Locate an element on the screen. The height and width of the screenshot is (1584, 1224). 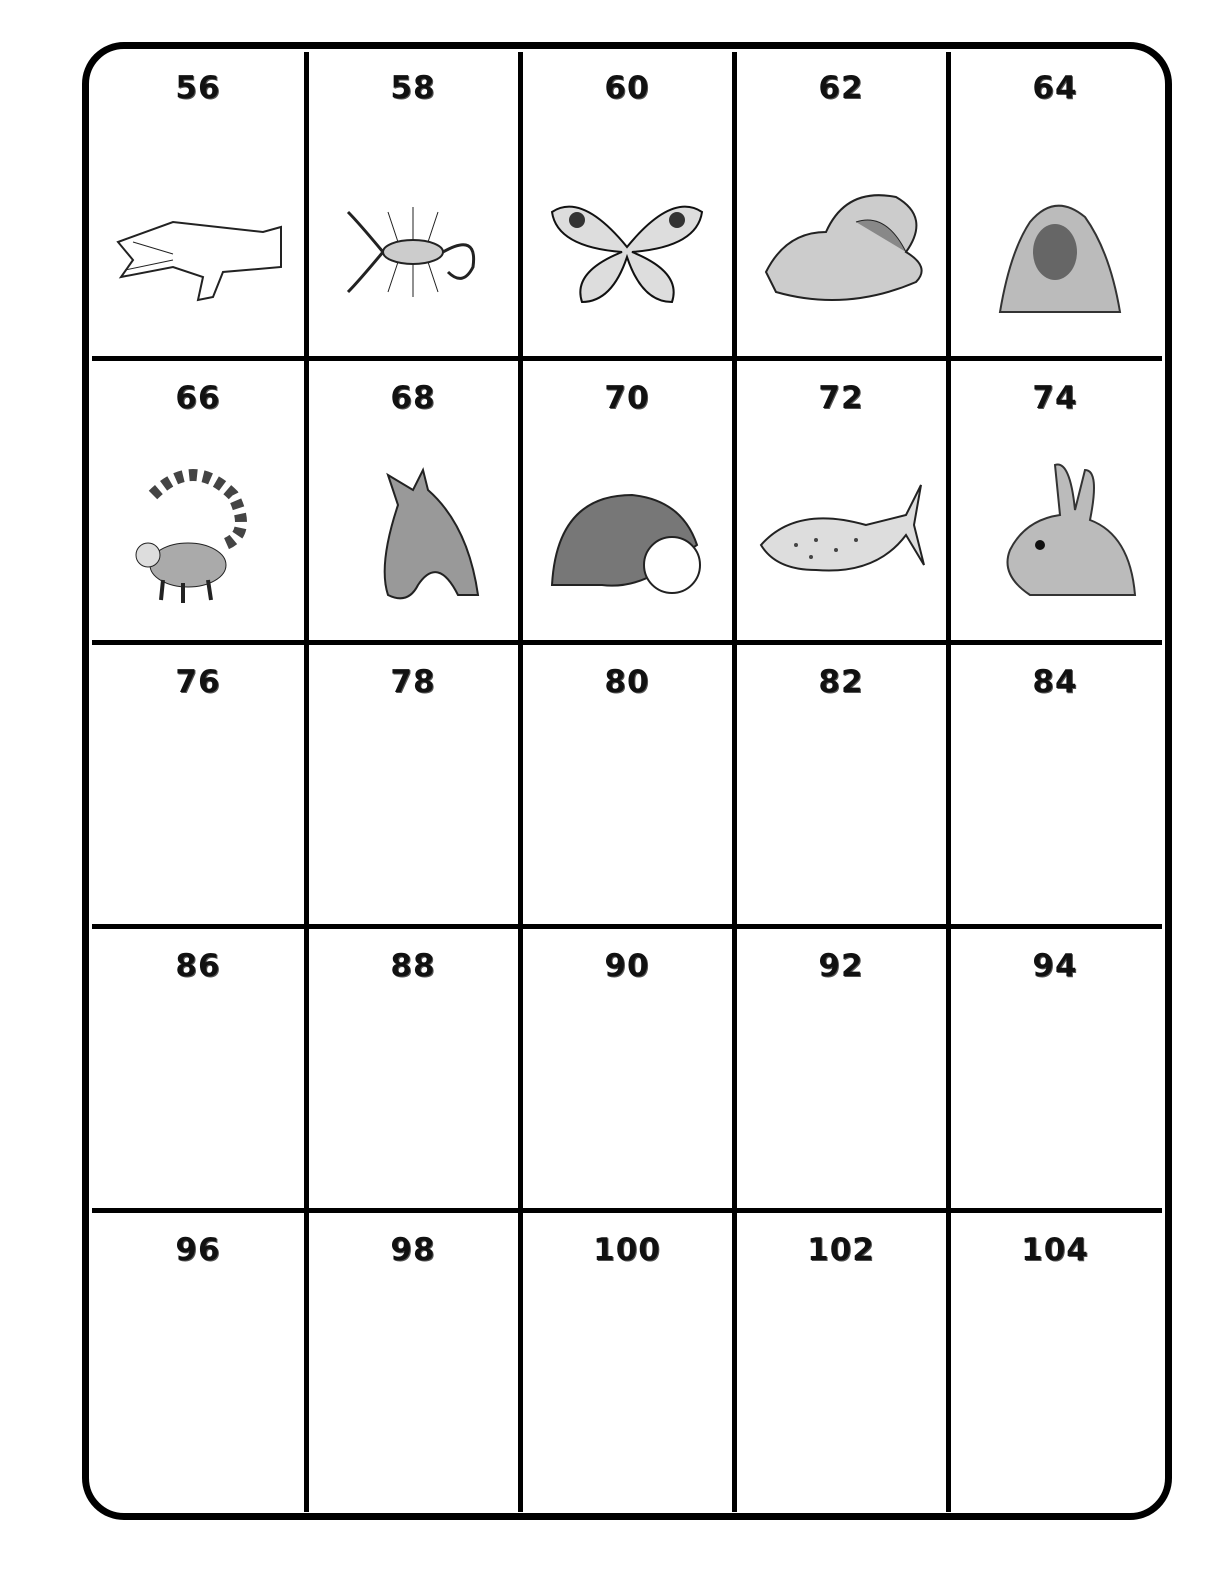
cell-number: 62 is located at coordinates (841, 88).